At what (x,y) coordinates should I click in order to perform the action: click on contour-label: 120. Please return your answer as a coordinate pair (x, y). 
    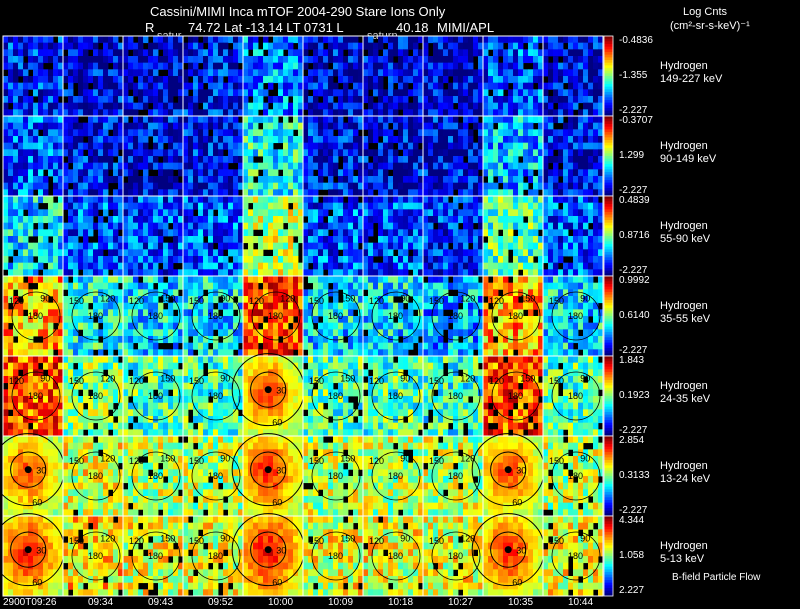
    Looking at the image, I should click on (256, 301).